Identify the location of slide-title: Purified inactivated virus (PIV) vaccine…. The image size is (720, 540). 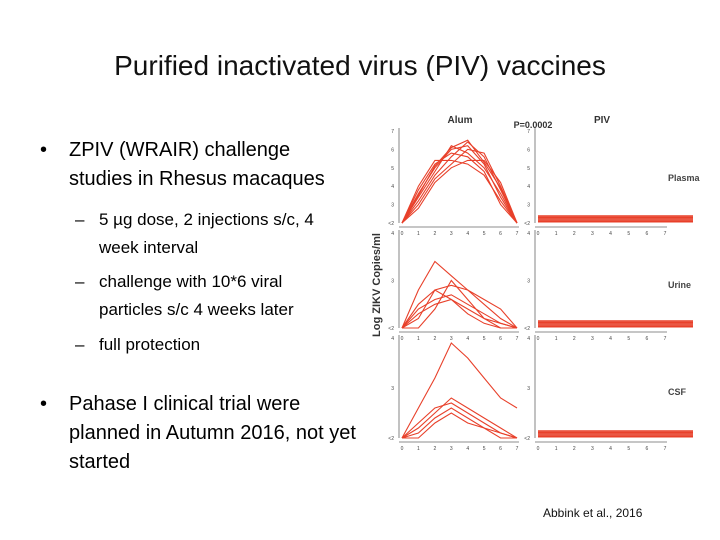
(360, 65).